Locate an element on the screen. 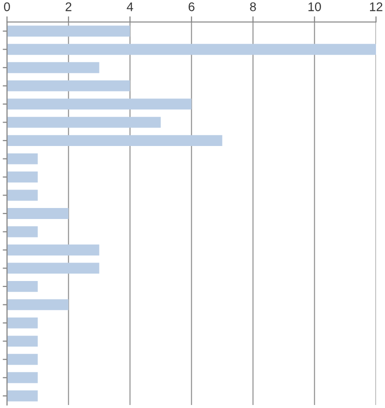 The image size is (385, 408). x-tick-label: 6 is located at coordinates (191, 7).